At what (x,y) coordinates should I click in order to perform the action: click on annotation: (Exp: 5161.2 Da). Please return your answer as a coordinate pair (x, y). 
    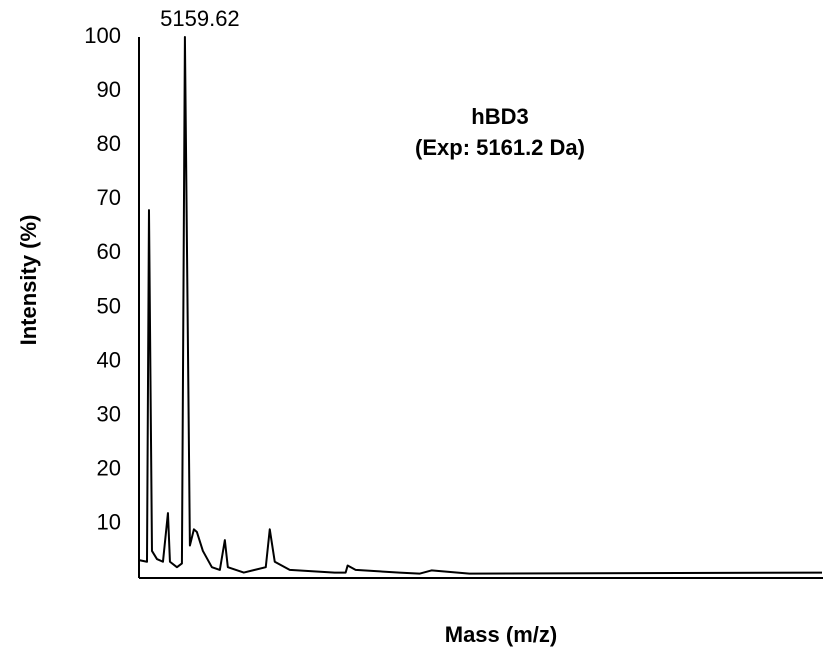
    Looking at the image, I should click on (500, 147).